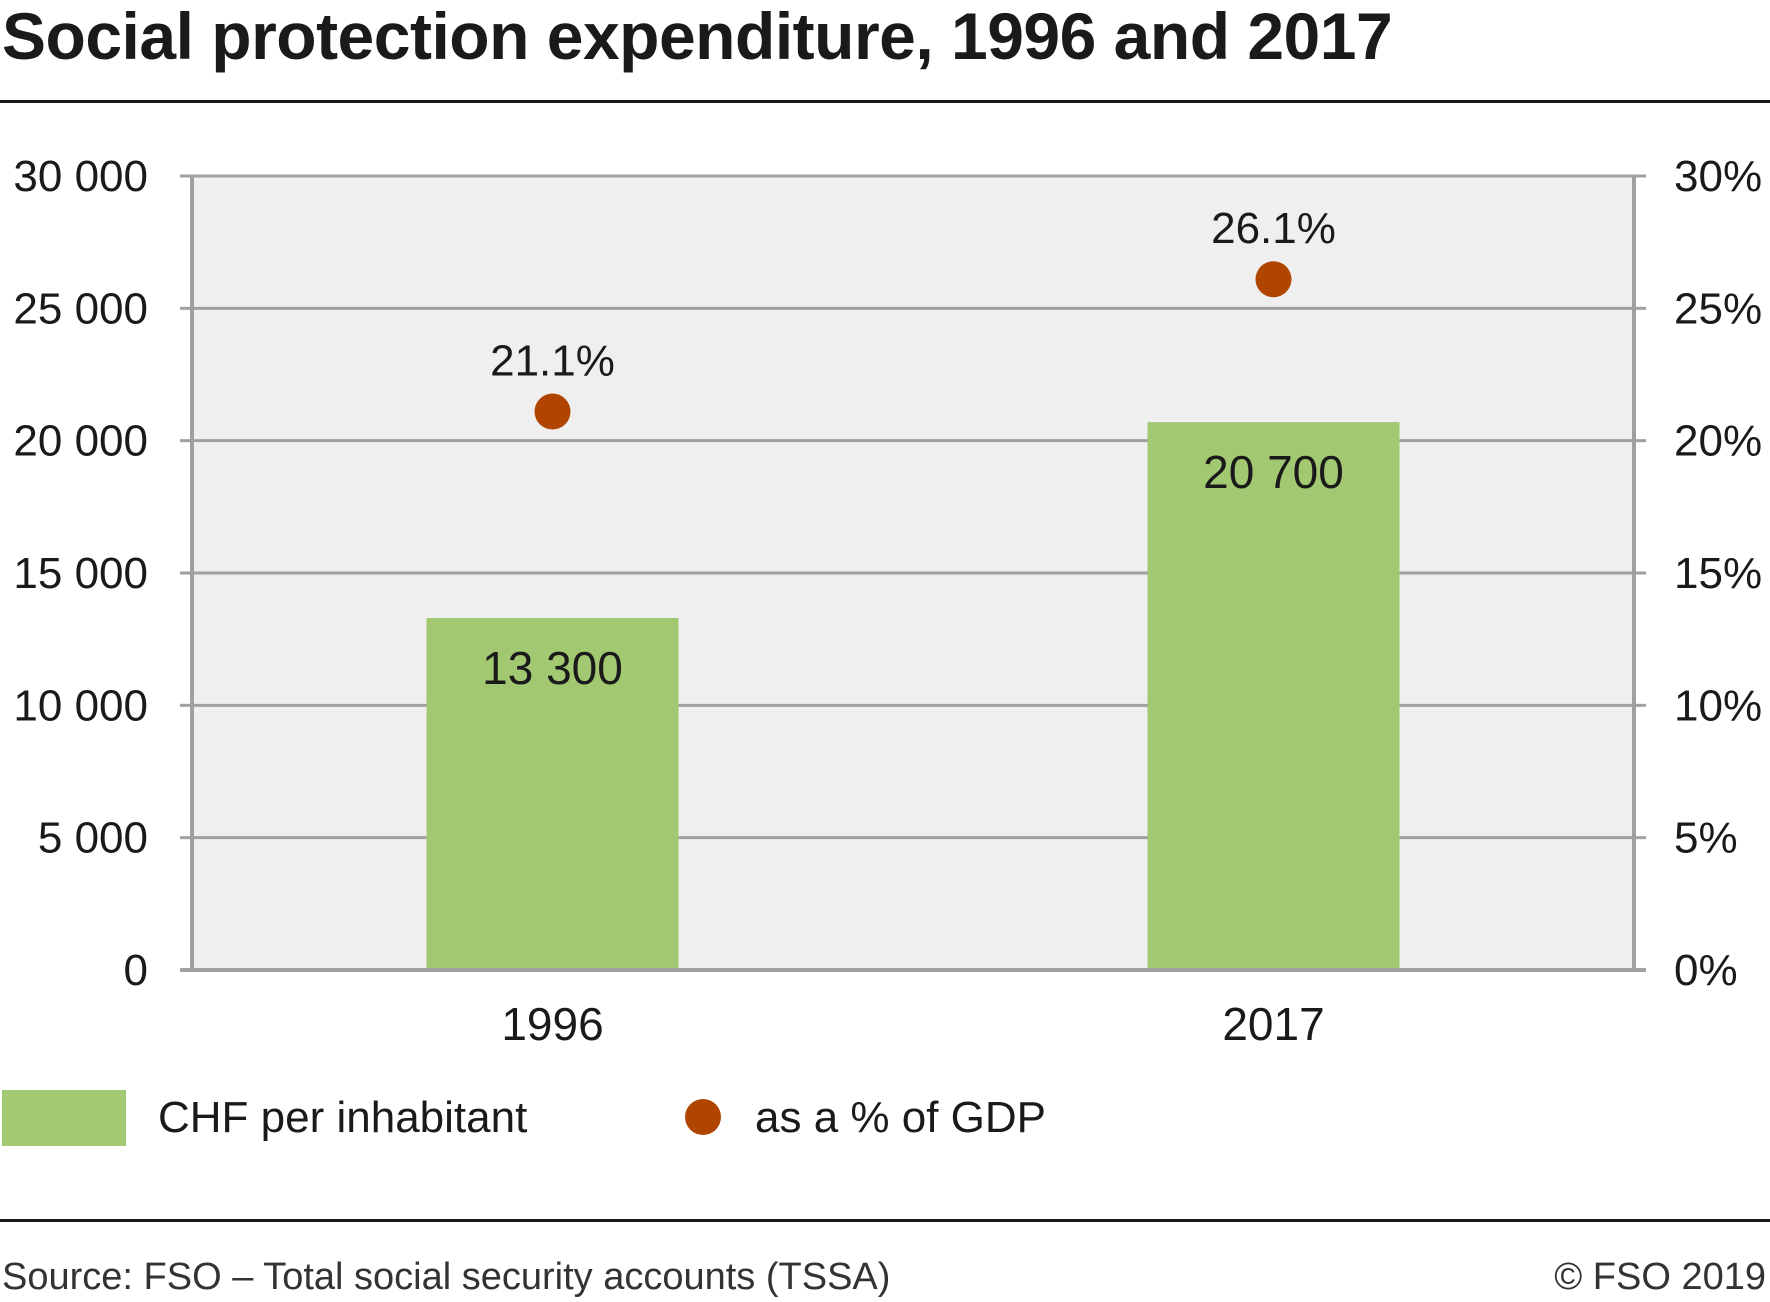 The image size is (1770, 1302). What do you see at coordinates (343, 1117) in the screenshot?
I see `legend-label-bars: CHF per inhabitant` at bounding box center [343, 1117].